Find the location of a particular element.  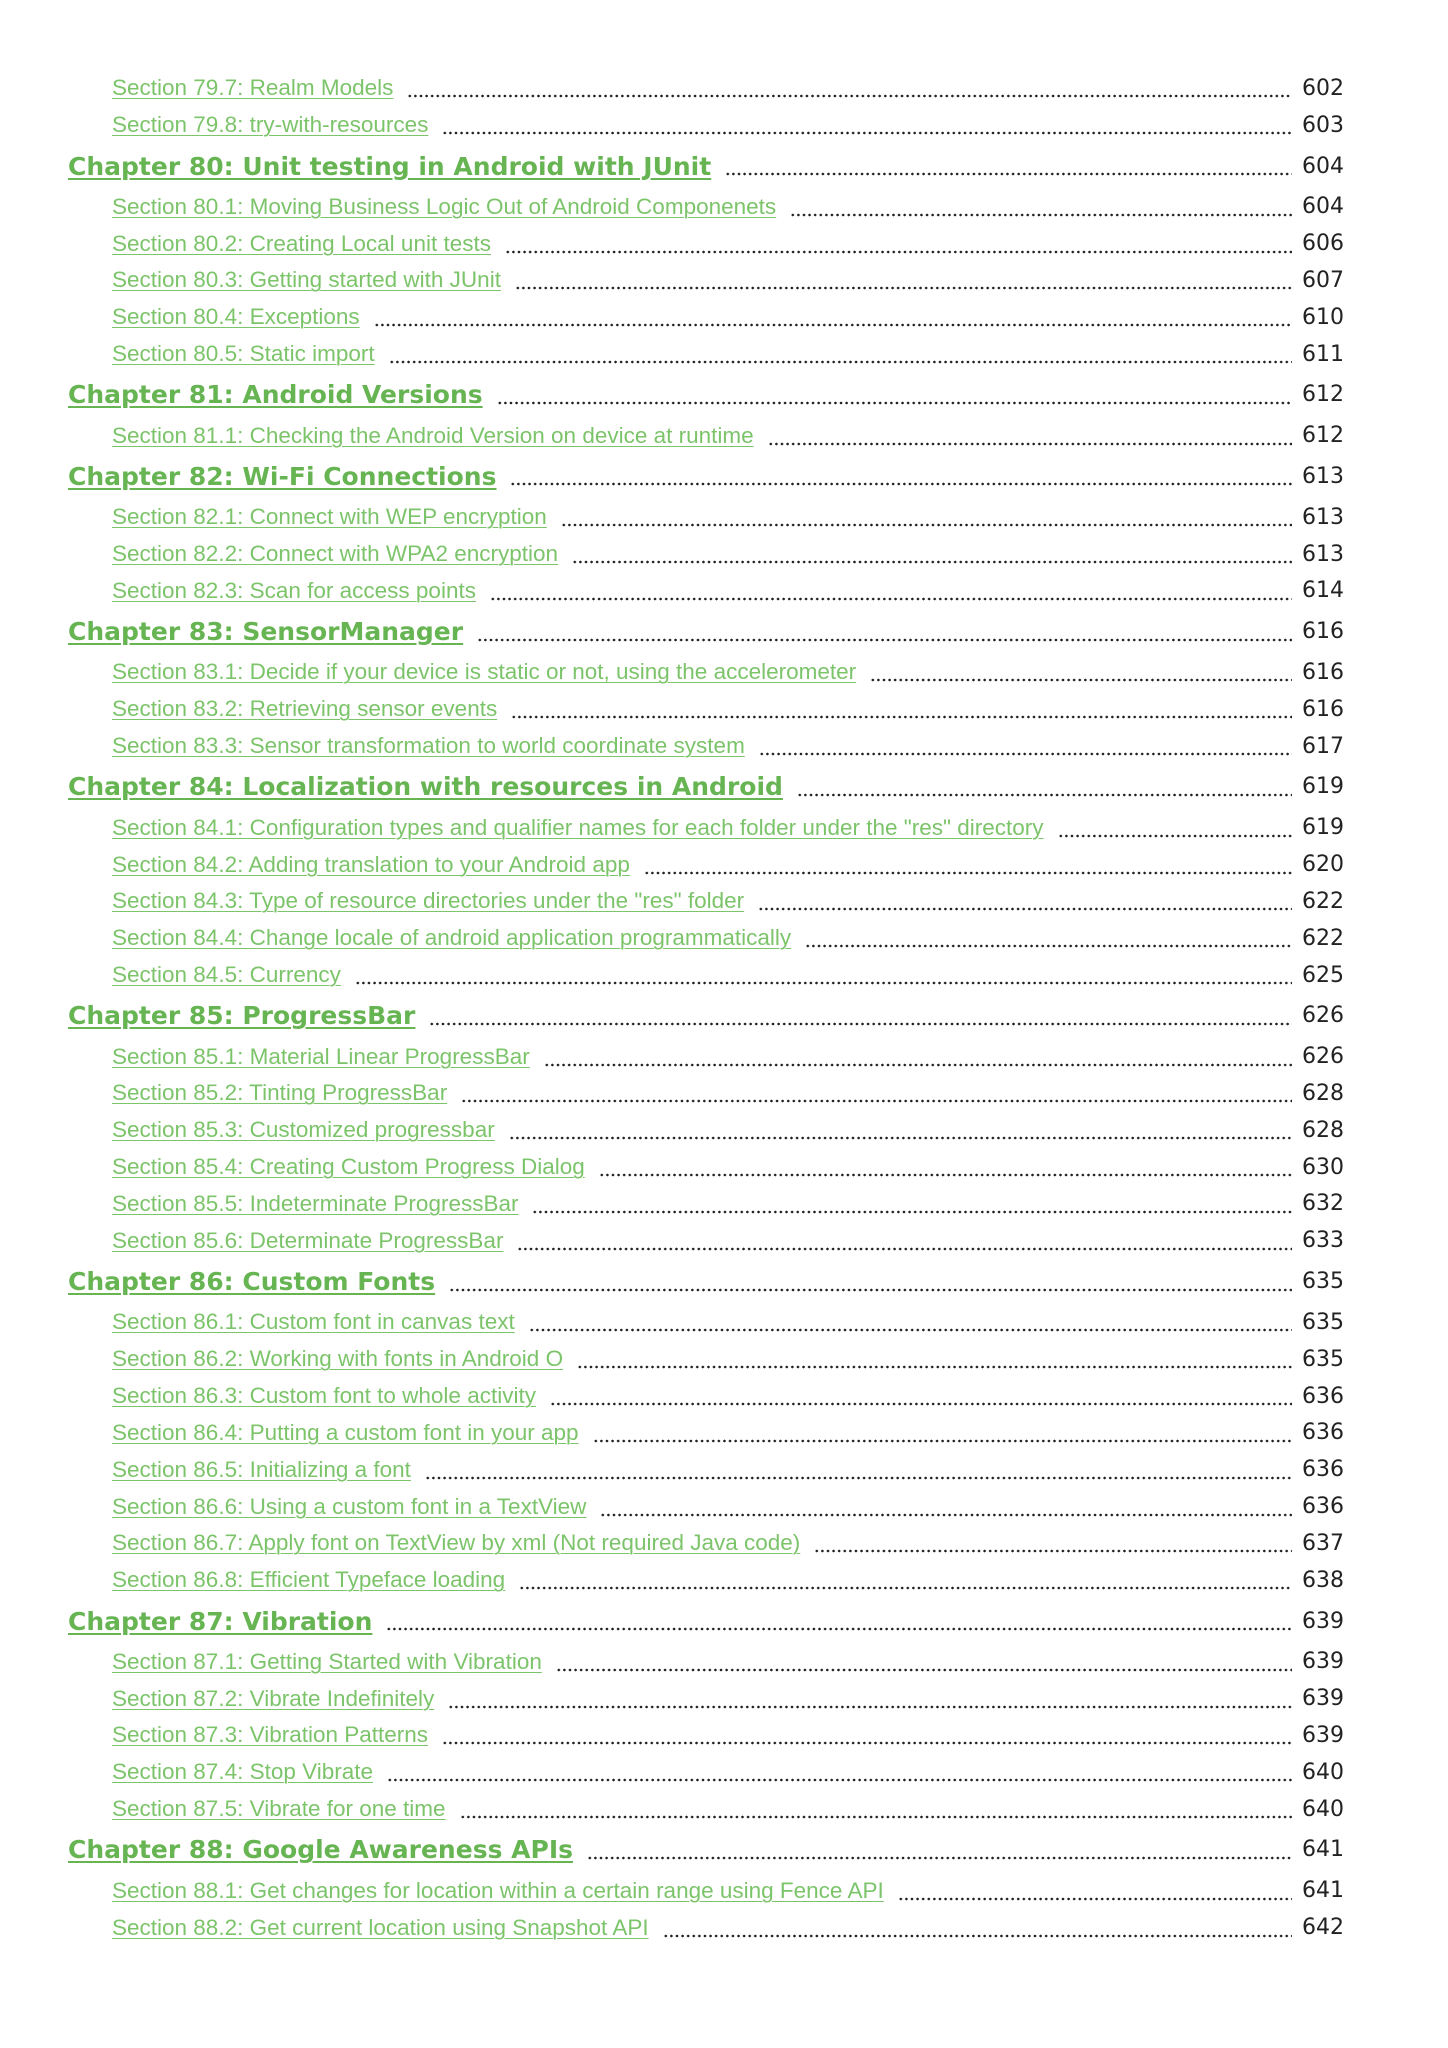

section-link: Section 80.5: Static import is located at coordinates (243, 354).